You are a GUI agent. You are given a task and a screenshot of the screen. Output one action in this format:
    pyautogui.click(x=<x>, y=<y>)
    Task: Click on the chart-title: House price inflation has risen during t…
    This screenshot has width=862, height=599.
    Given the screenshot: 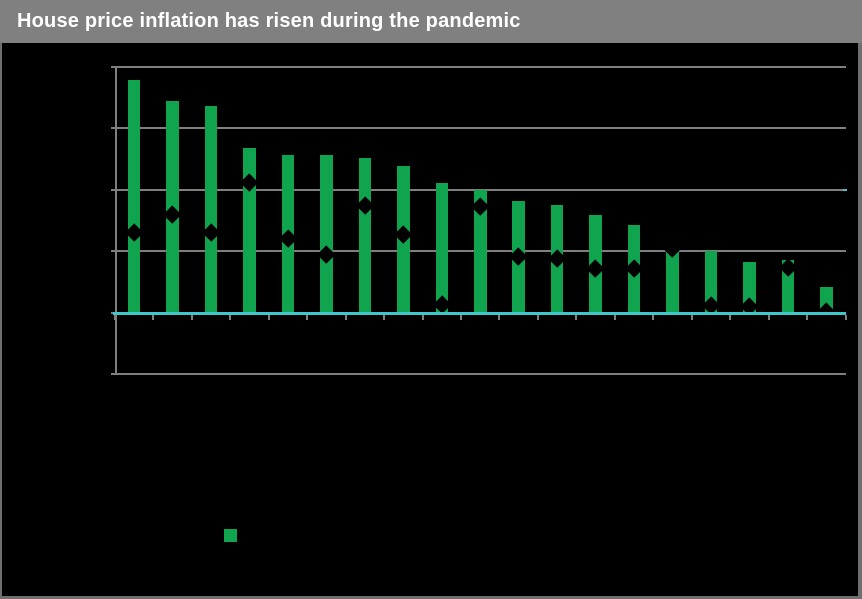 What is the action you would take?
    pyautogui.click(x=269, y=21)
    